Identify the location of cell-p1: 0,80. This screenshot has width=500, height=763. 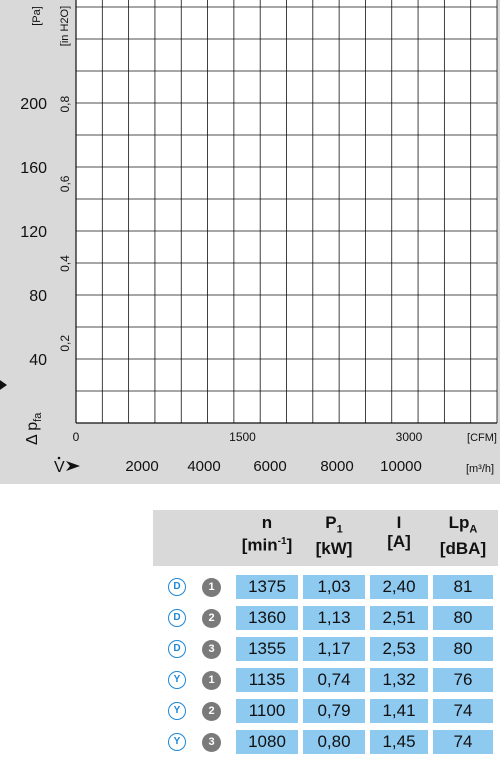
(334, 742).